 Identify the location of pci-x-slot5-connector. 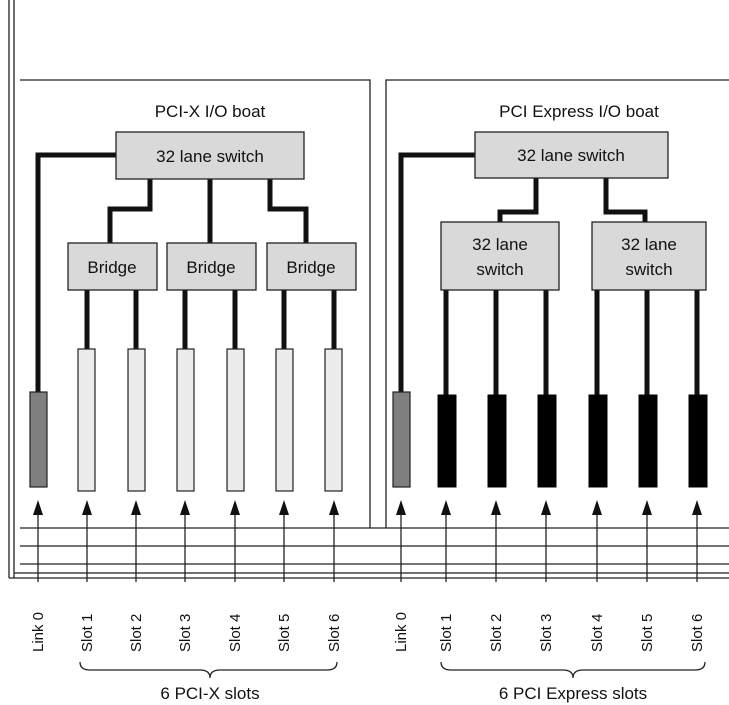
(284, 420).